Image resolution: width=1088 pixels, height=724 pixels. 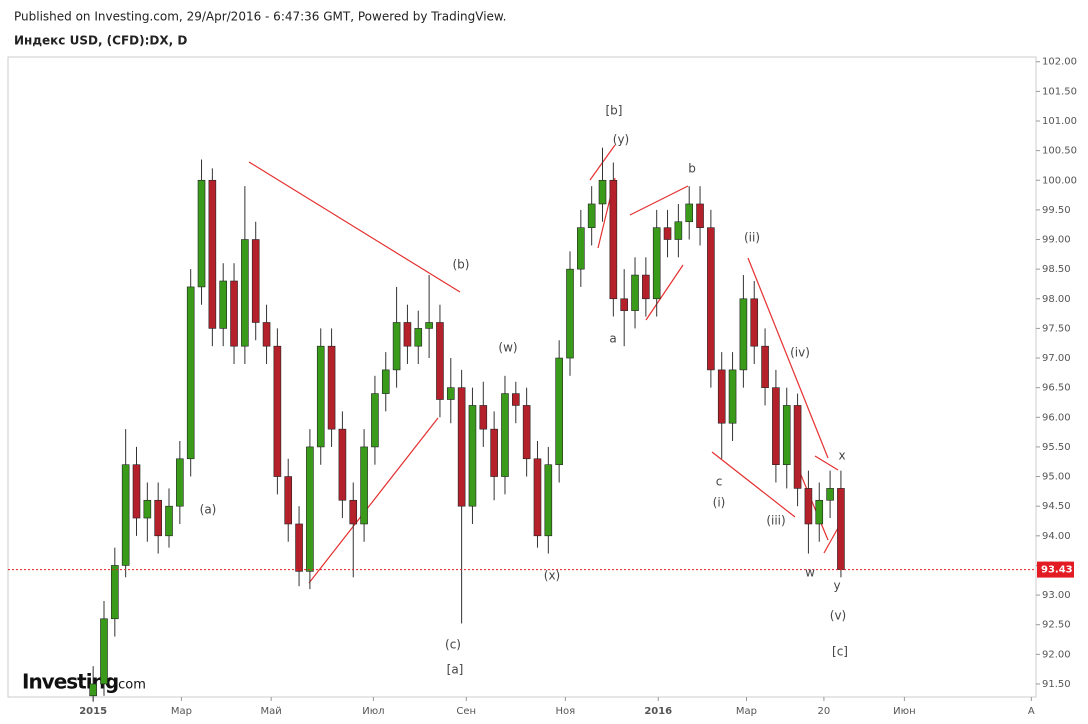 What do you see at coordinates (1056, 269) in the screenshot?
I see `y-tick-label: 98.50` at bounding box center [1056, 269].